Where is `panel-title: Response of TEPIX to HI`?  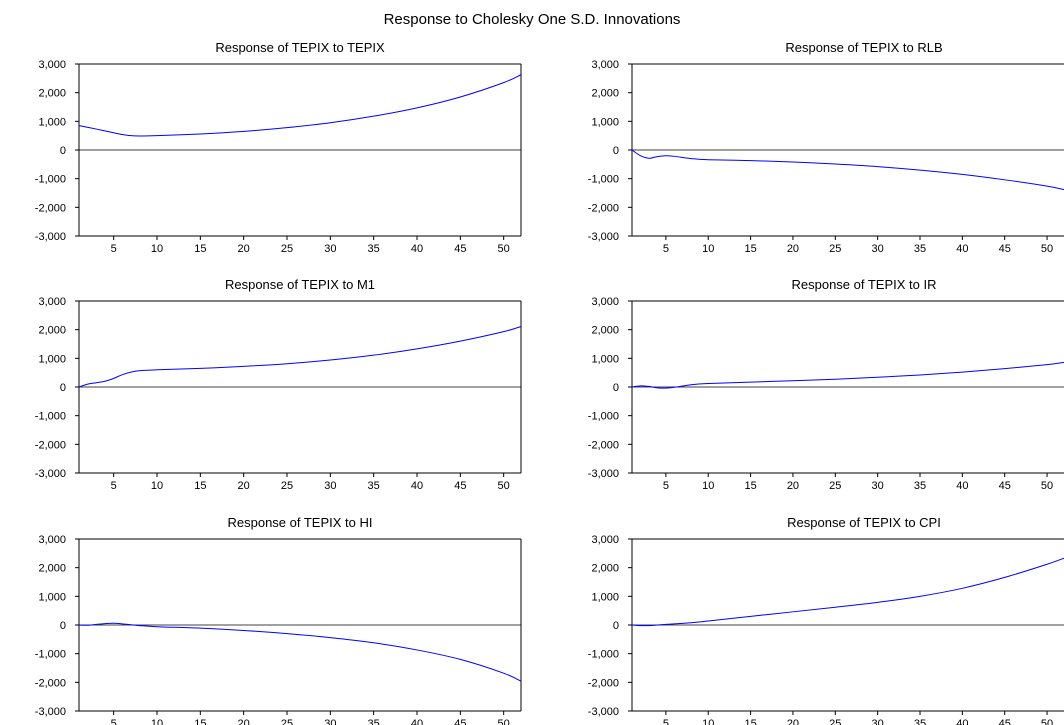 panel-title: Response of TEPIX to HI is located at coordinates (300, 522).